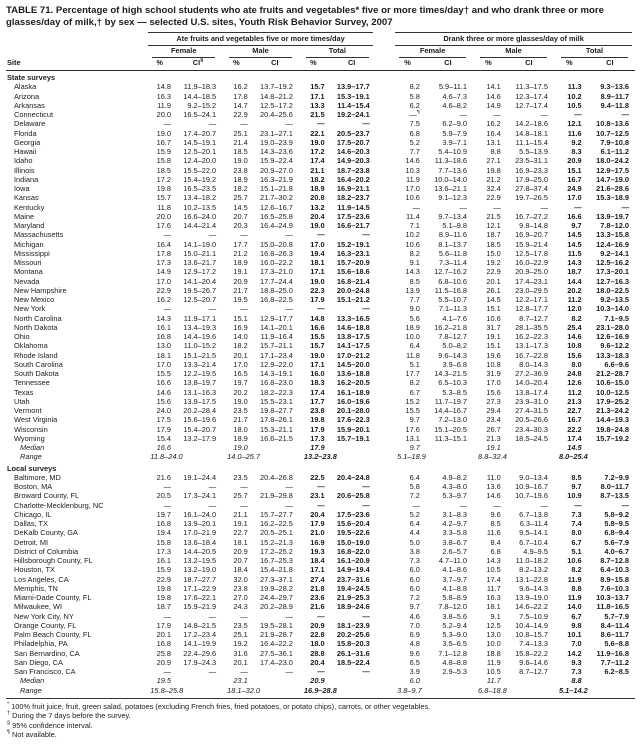 The height and width of the screenshot is (747, 641). I want to click on median-row: Median 19.5 23.1 20.9 6.0 11.7 8.8, so click(320, 680).